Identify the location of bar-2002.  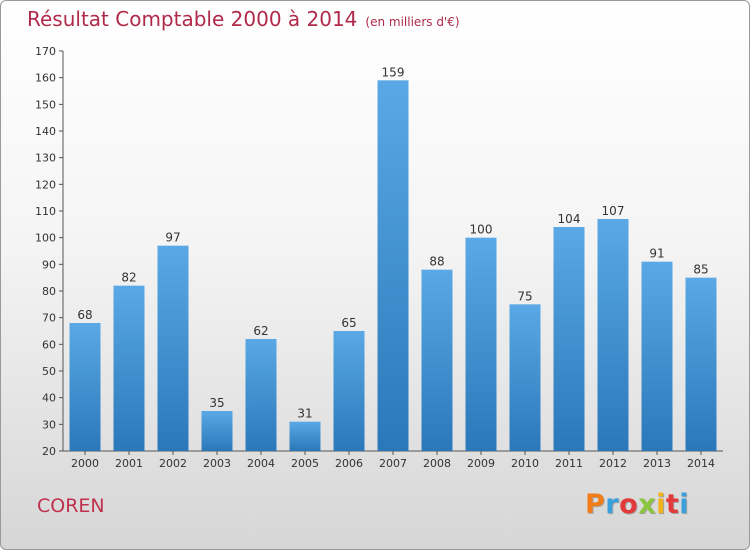
(173, 348).